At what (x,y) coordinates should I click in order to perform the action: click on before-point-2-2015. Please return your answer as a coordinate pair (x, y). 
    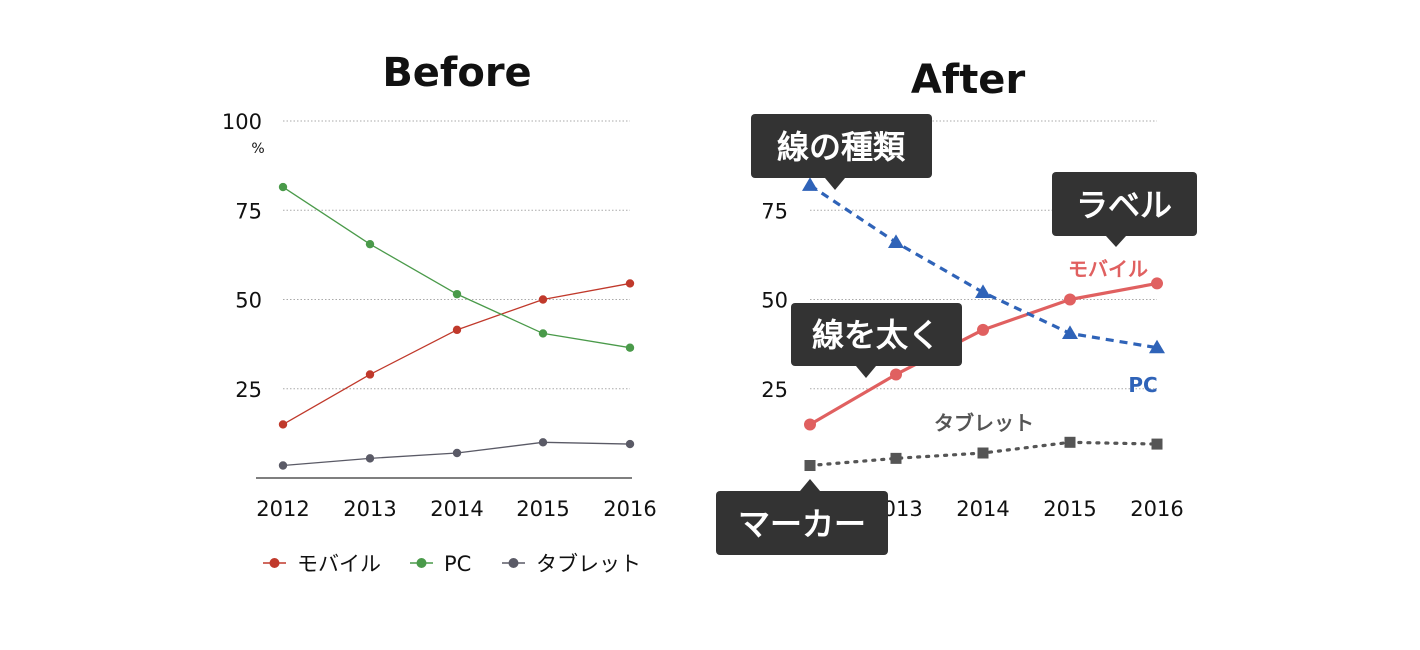
    Looking at the image, I should click on (543, 442).